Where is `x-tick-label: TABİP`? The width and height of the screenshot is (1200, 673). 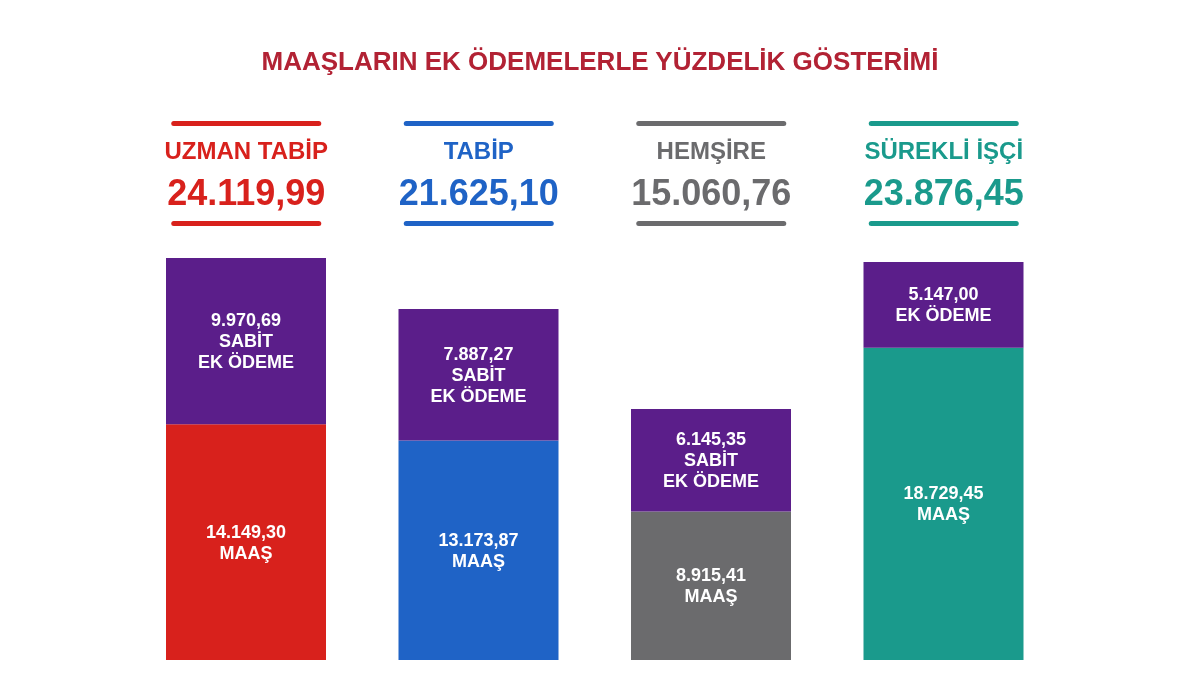
x-tick-label: TABİP is located at coordinates (478, 150).